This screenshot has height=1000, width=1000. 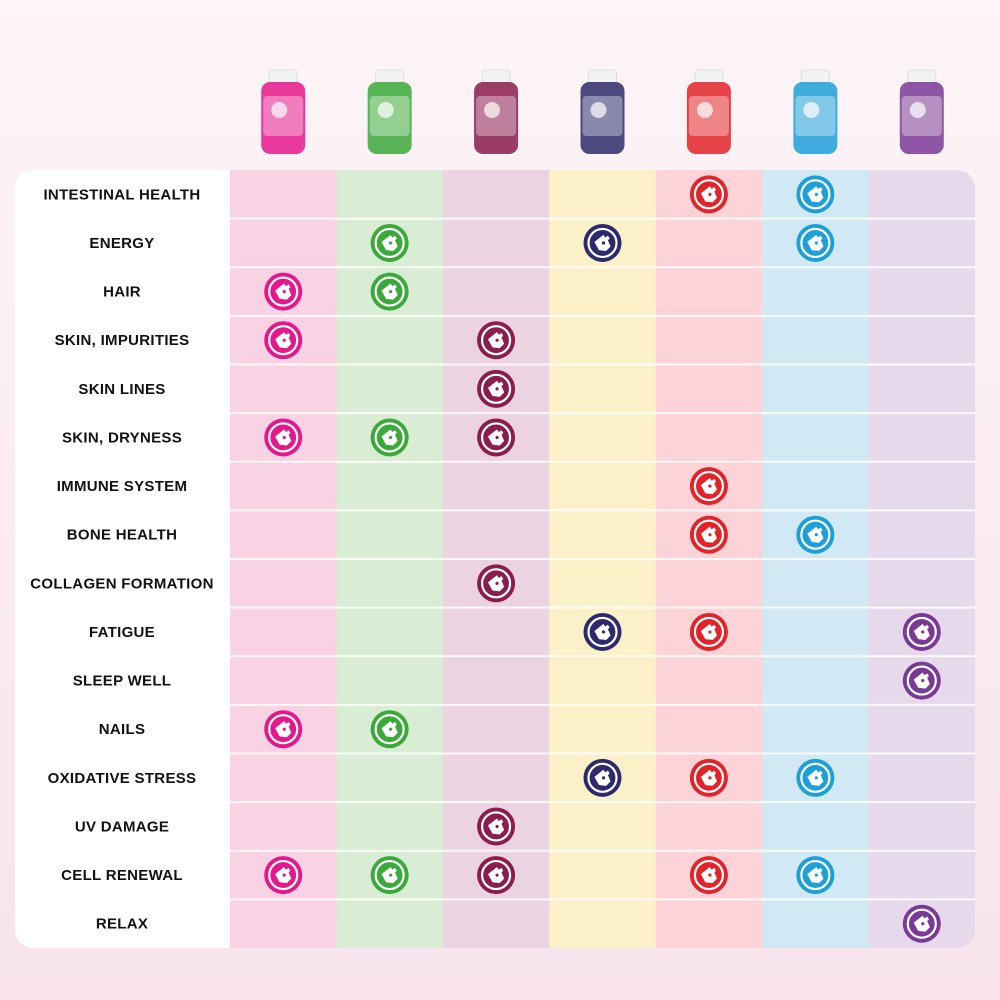 What do you see at coordinates (122, 681) in the screenshot?
I see `row-label: SLEEP WELL` at bounding box center [122, 681].